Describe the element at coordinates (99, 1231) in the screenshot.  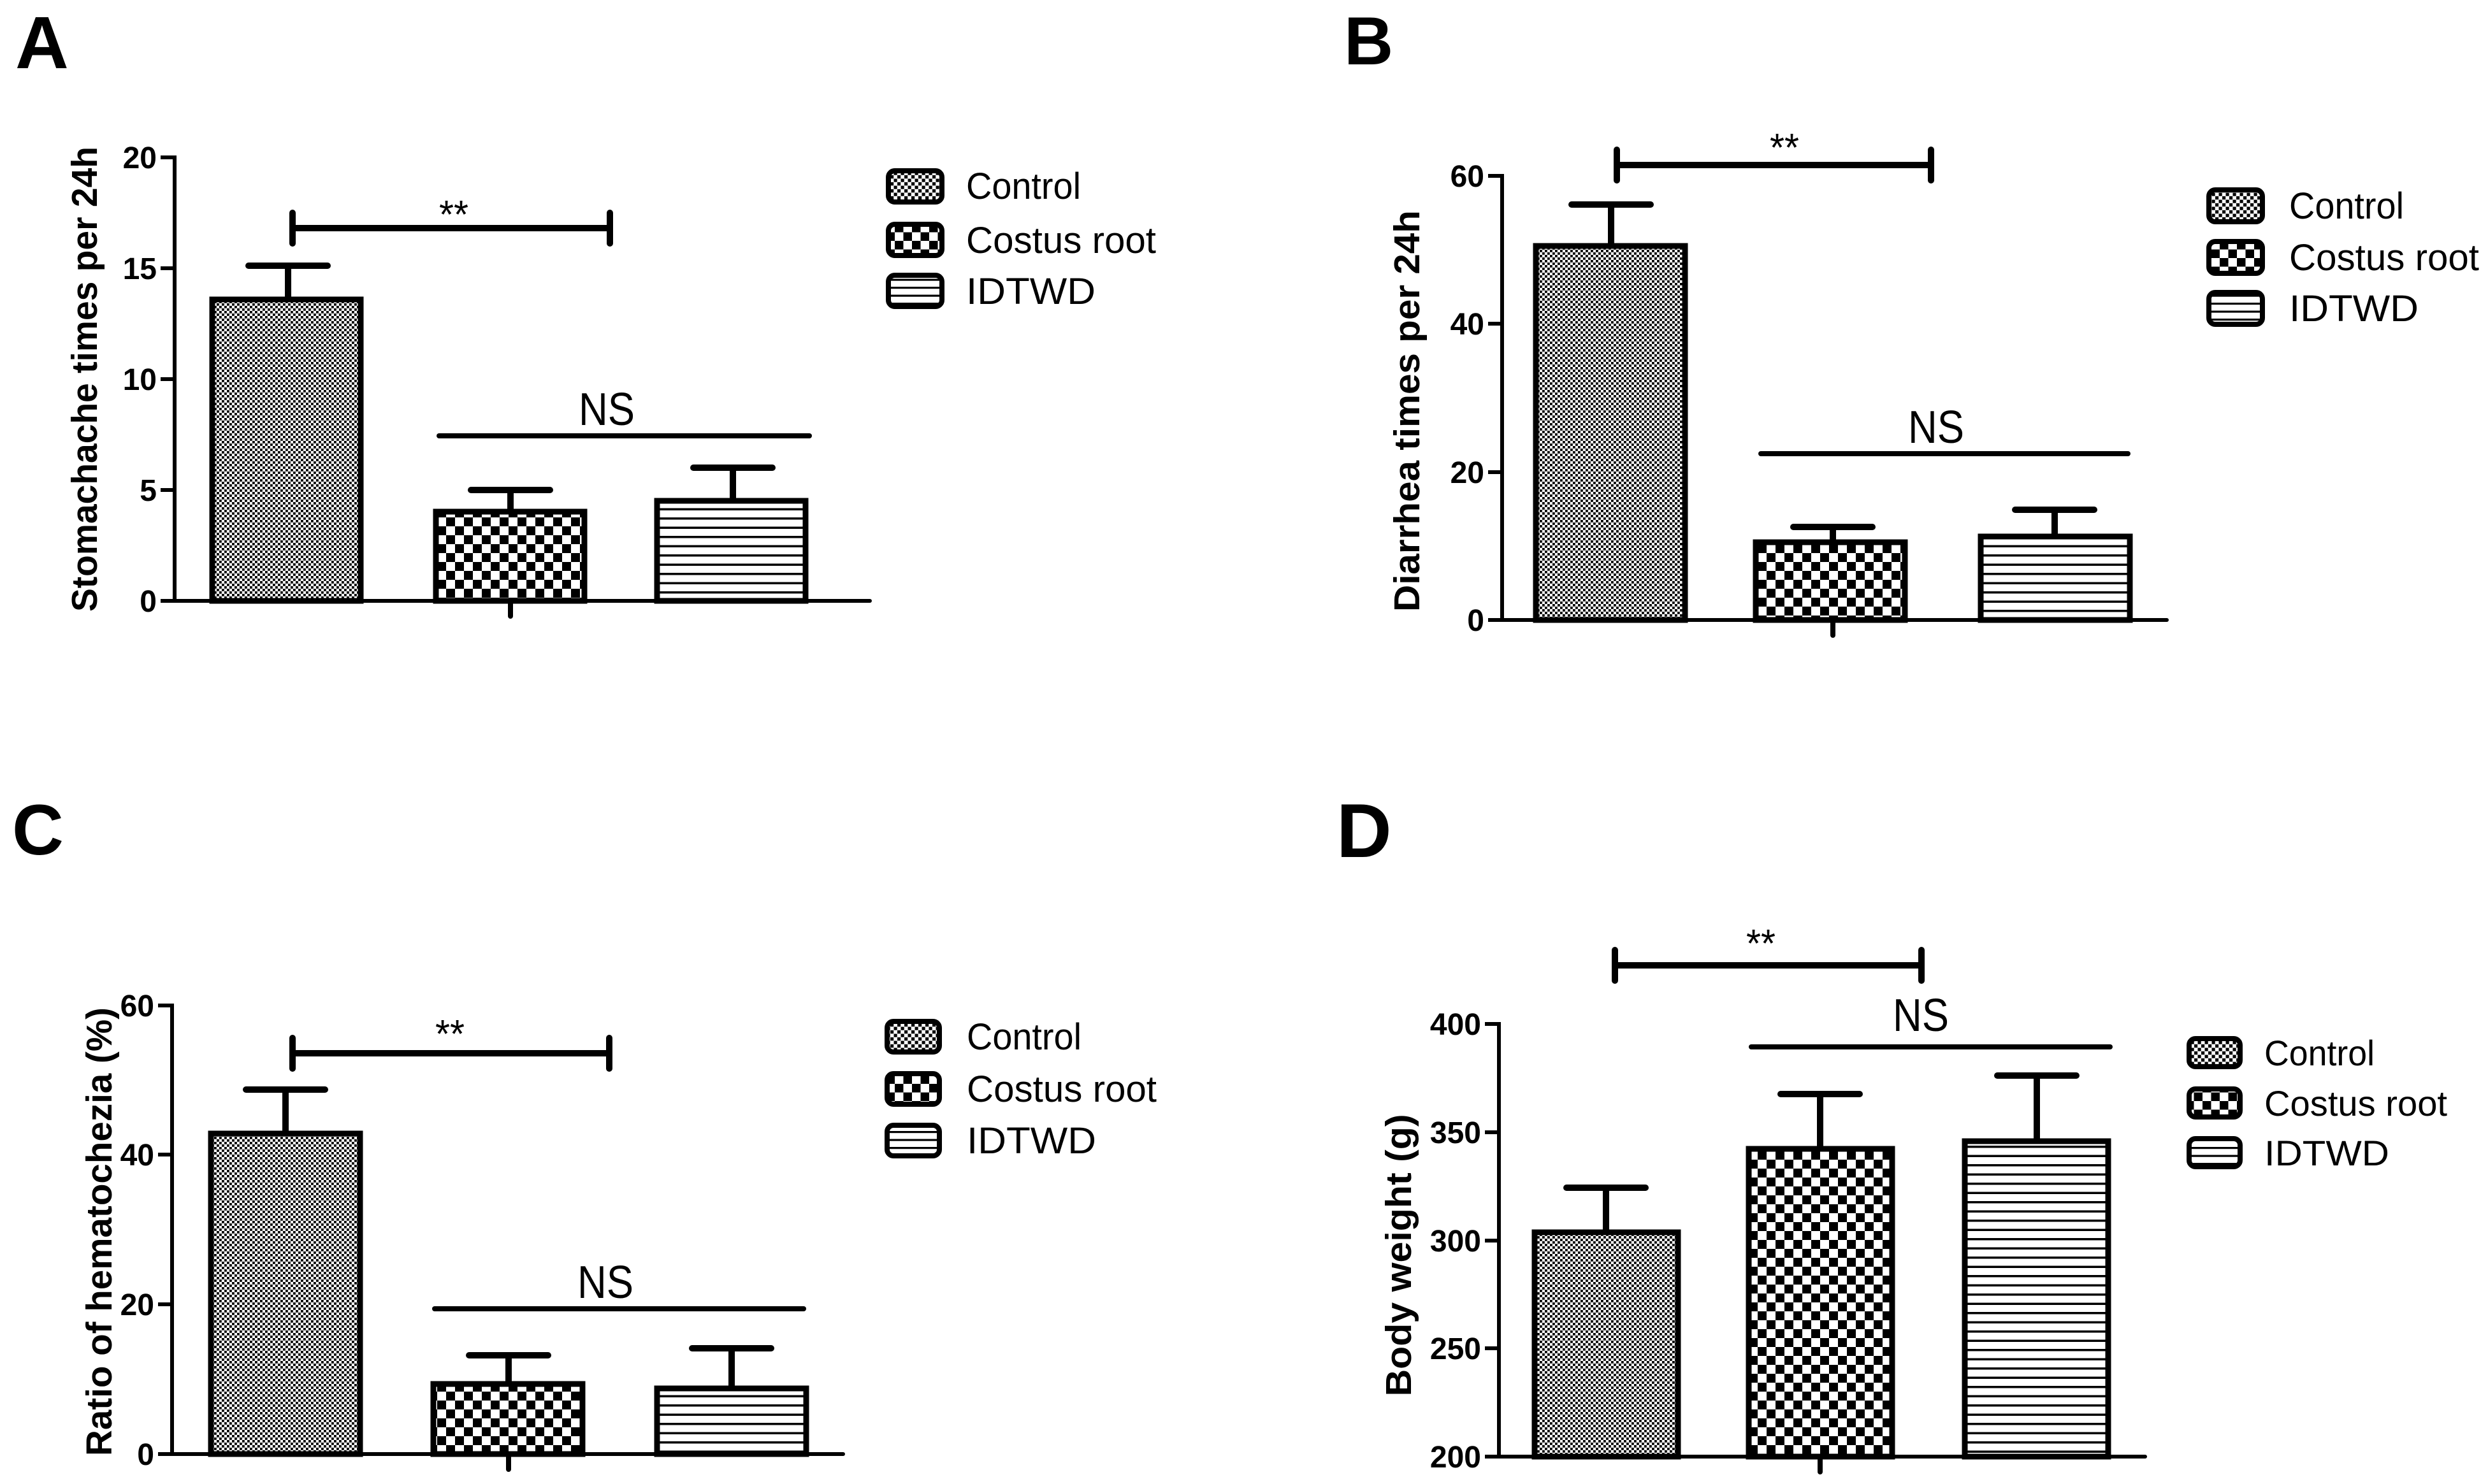
I see `svg-text: Ratio of hematochezia (%)` at that location.